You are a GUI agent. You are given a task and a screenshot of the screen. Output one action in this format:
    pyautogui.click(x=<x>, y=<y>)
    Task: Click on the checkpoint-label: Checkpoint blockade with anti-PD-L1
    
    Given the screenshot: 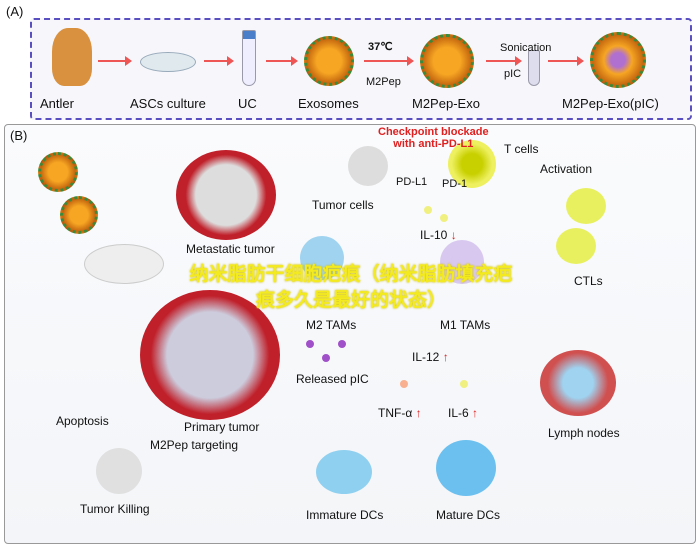 What is the action you would take?
    pyautogui.click(x=433, y=138)
    